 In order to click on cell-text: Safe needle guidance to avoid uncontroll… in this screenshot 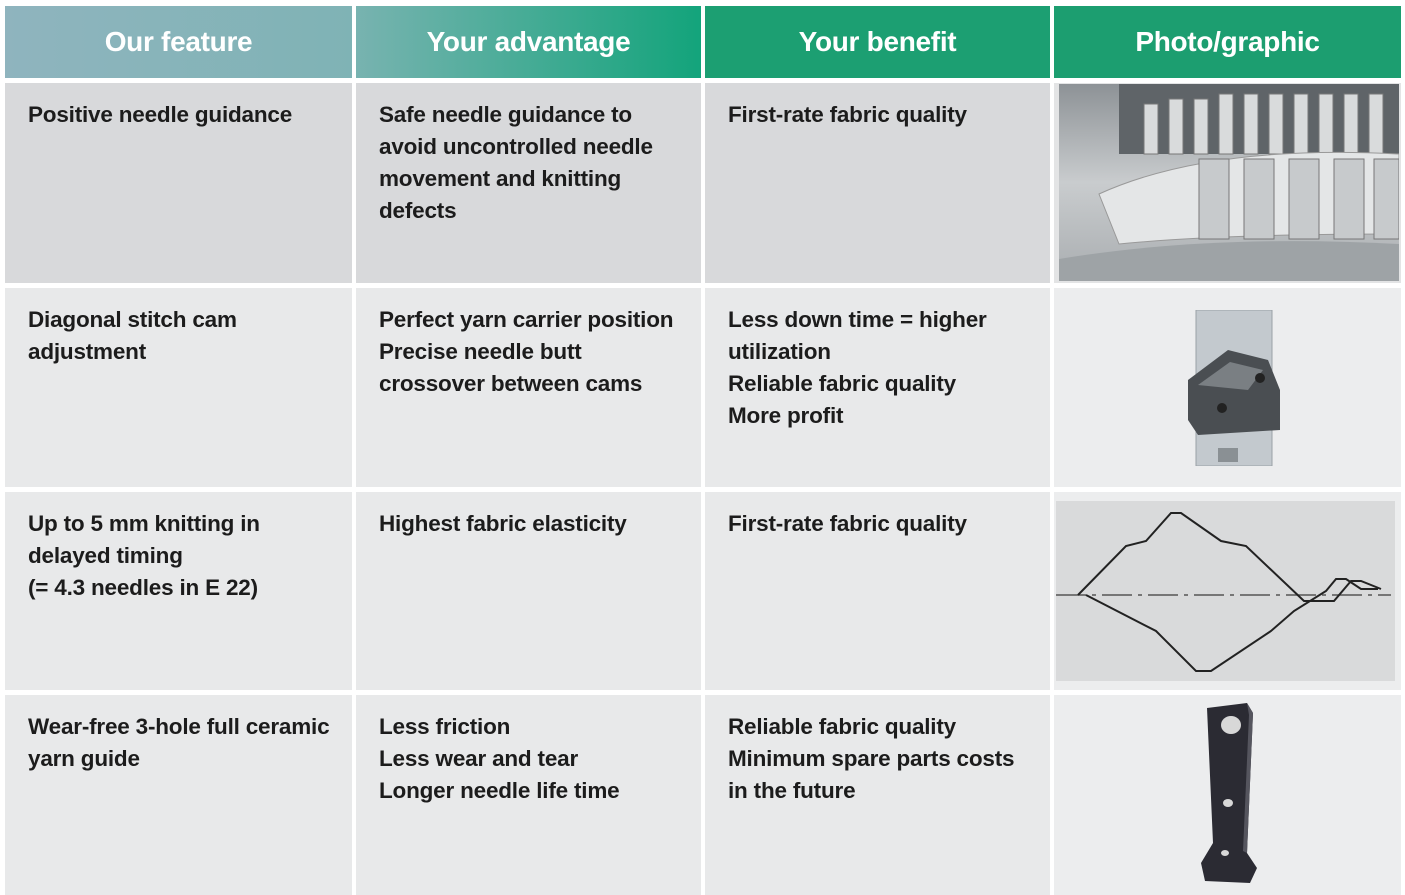, I will do `click(516, 162)`.